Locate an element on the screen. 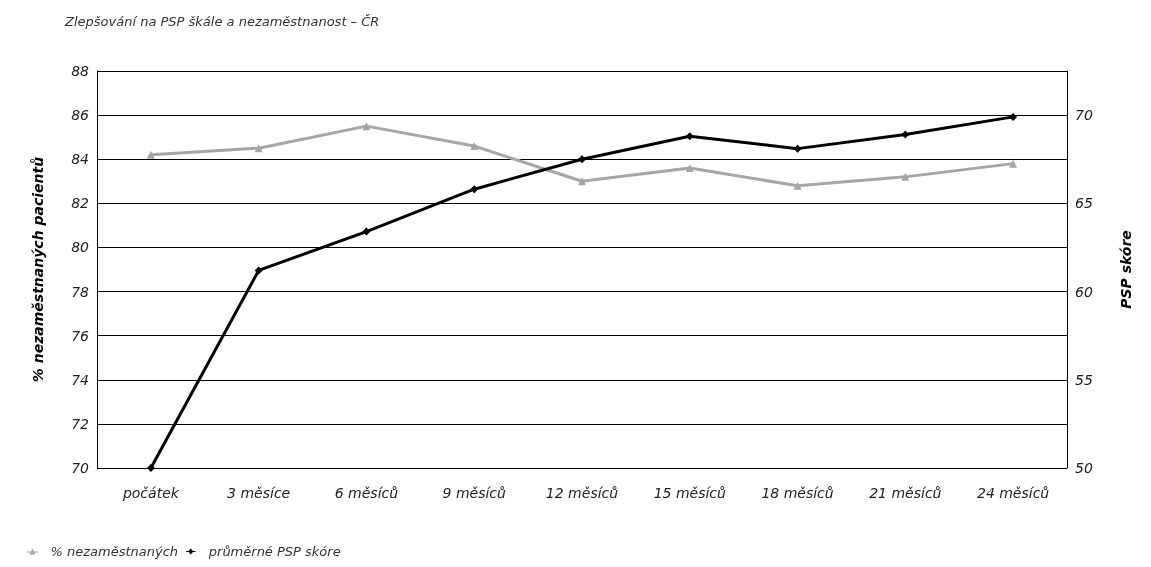 The width and height of the screenshot is (1151, 567). x-tick-label: 9 měsíců is located at coordinates (474, 493).